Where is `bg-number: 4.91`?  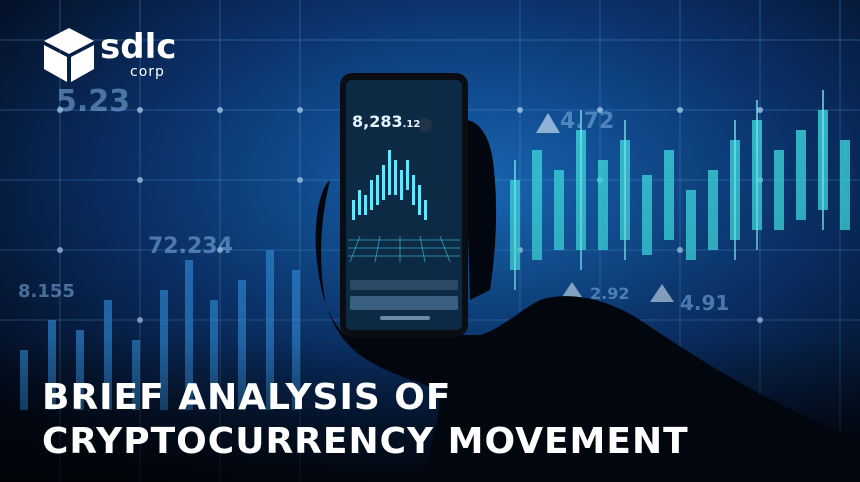 bg-number: 4.91 is located at coordinates (705, 303).